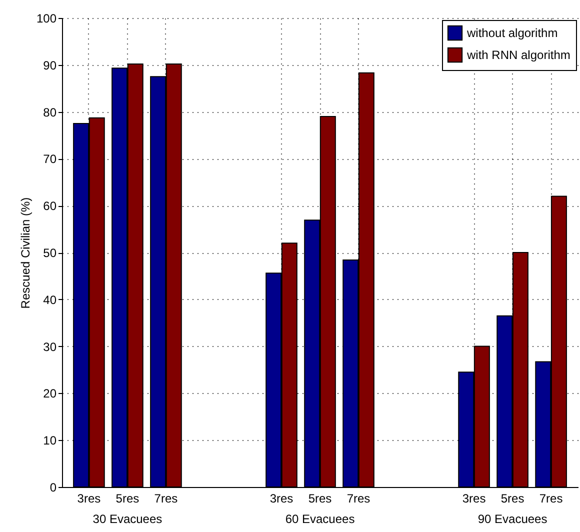 The height and width of the screenshot is (532, 580). I want to click on text: 30 Evacuees, so click(127, 519).